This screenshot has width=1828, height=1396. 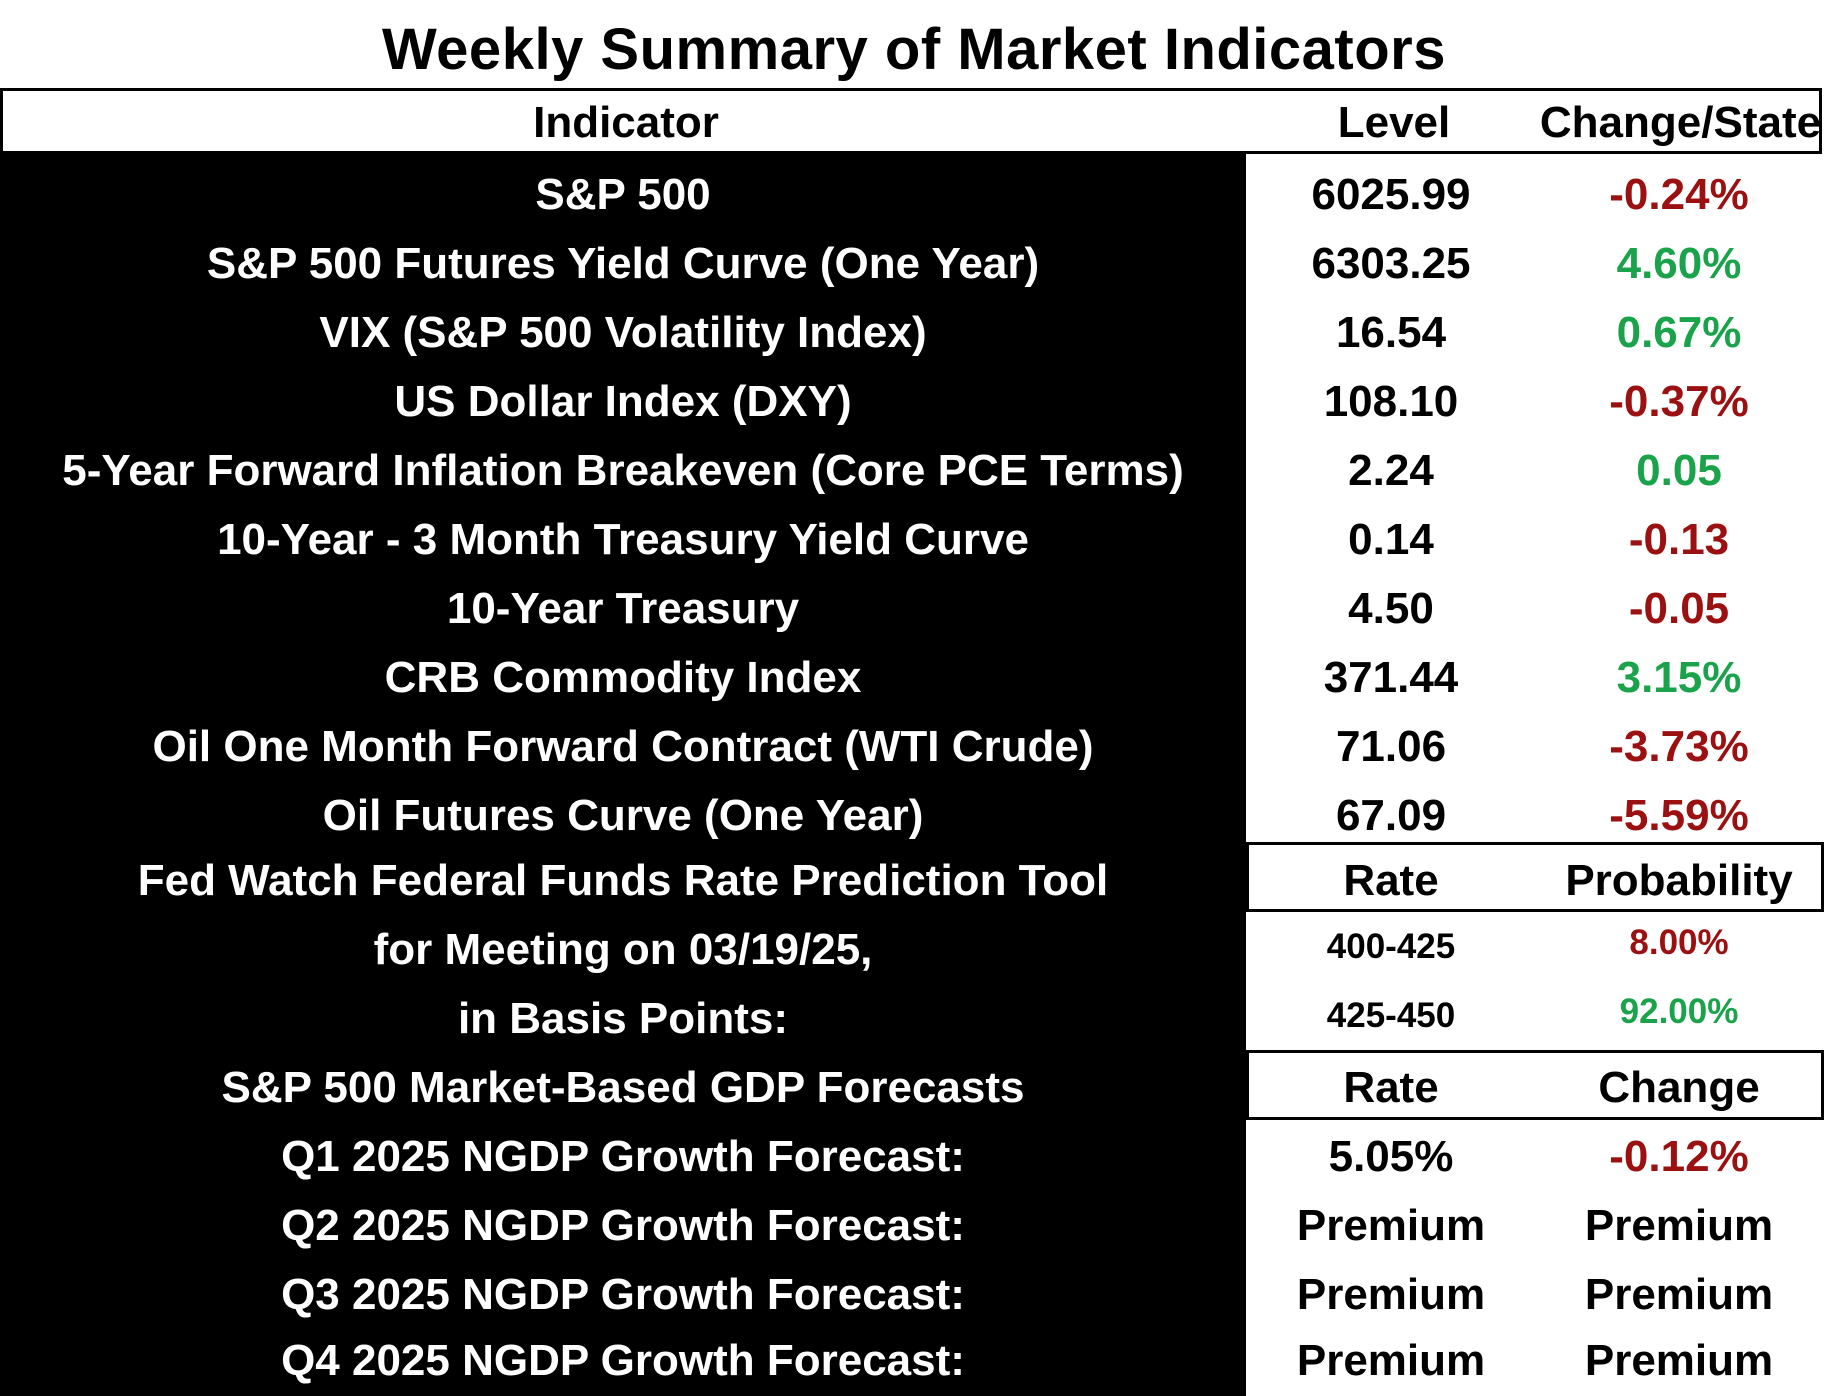 I want to click on indicator-label: CRB Commodity Index, so click(x=623, y=677).